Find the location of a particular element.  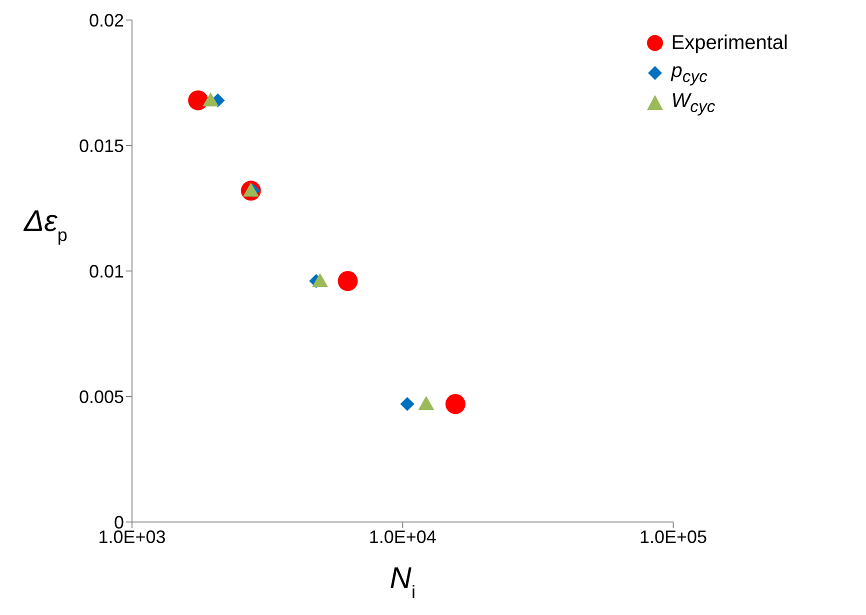

y-tick-label: 0.005 is located at coordinates (101, 396).